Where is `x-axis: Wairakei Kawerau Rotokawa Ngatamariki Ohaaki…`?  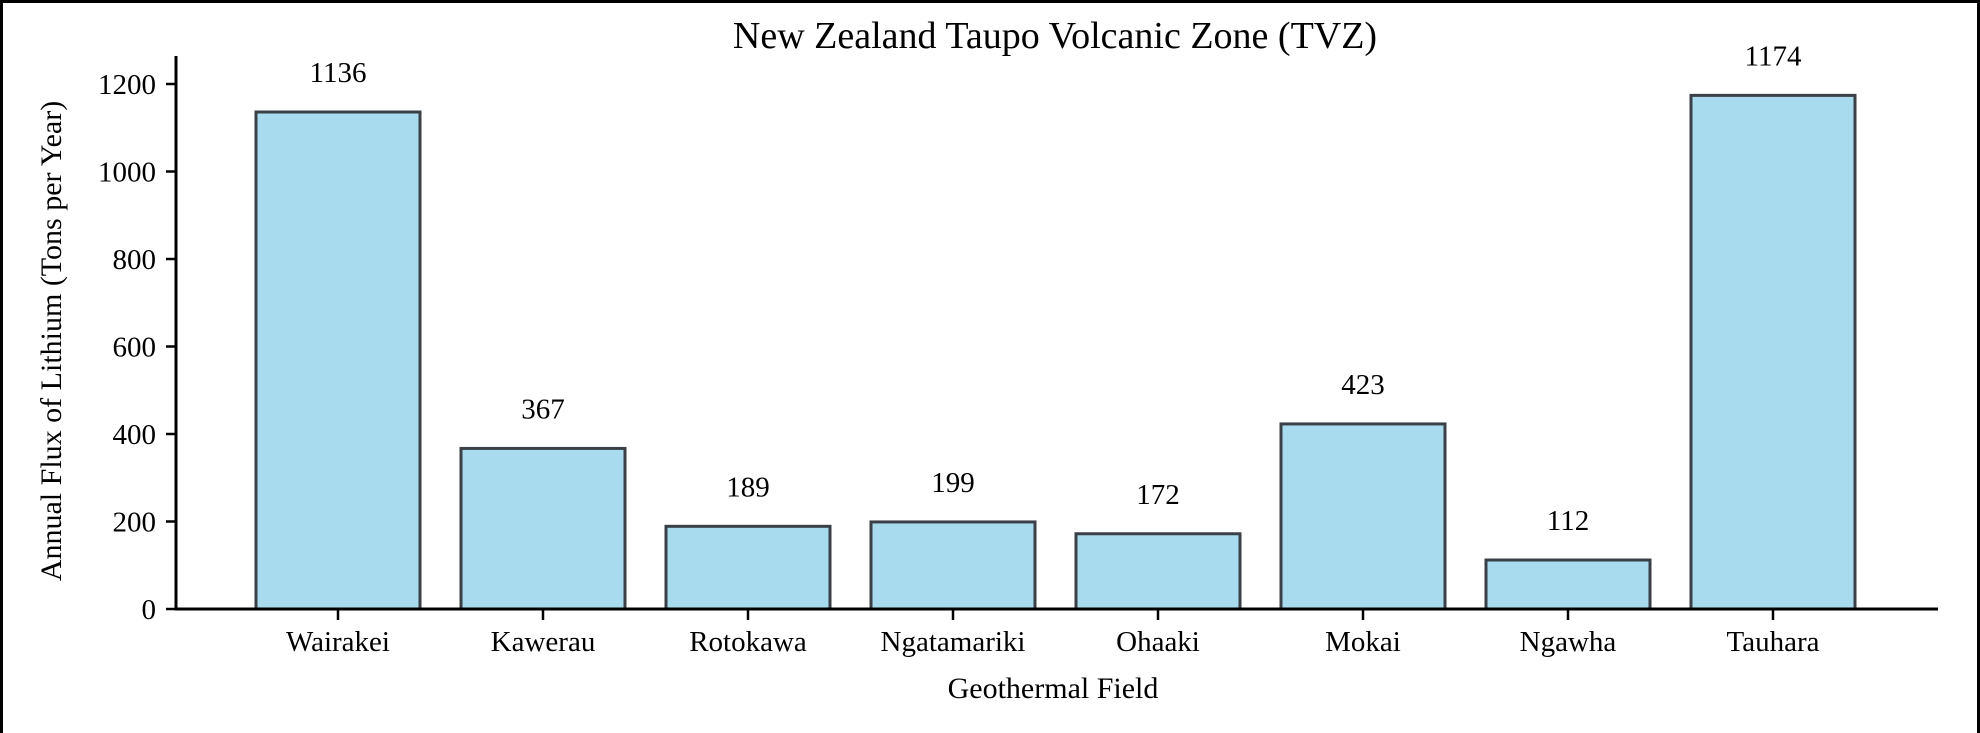 x-axis: Wairakei Kawerau Rotokawa Ngatamariki Ohaaki… is located at coordinates (1056, 632).